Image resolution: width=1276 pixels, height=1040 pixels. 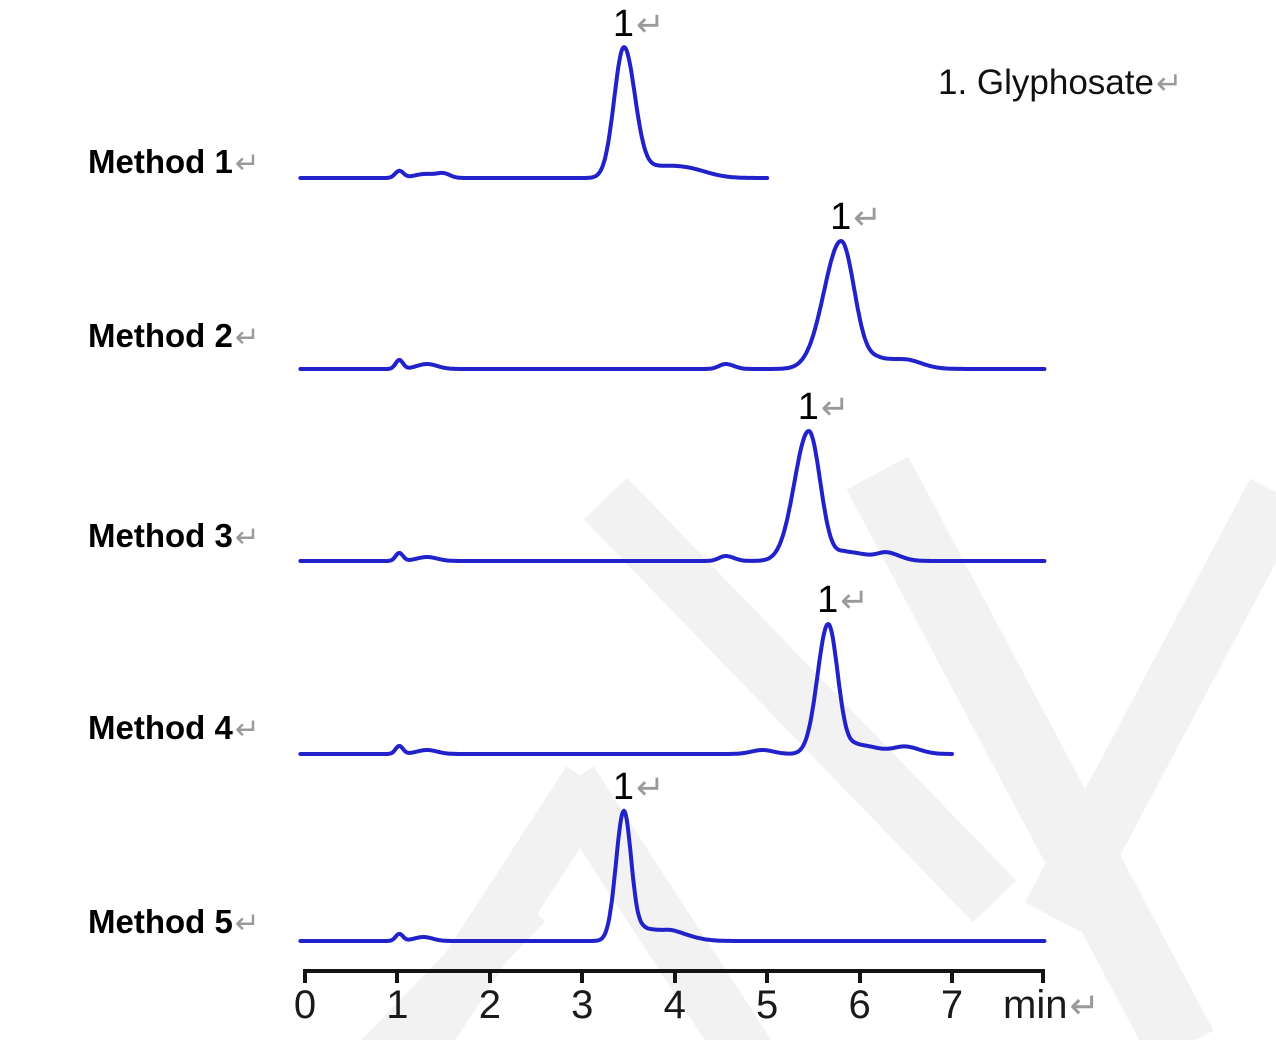 What do you see at coordinates (397, 1005) in the screenshot?
I see `x-axis-tick-label: 1` at bounding box center [397, 1005].